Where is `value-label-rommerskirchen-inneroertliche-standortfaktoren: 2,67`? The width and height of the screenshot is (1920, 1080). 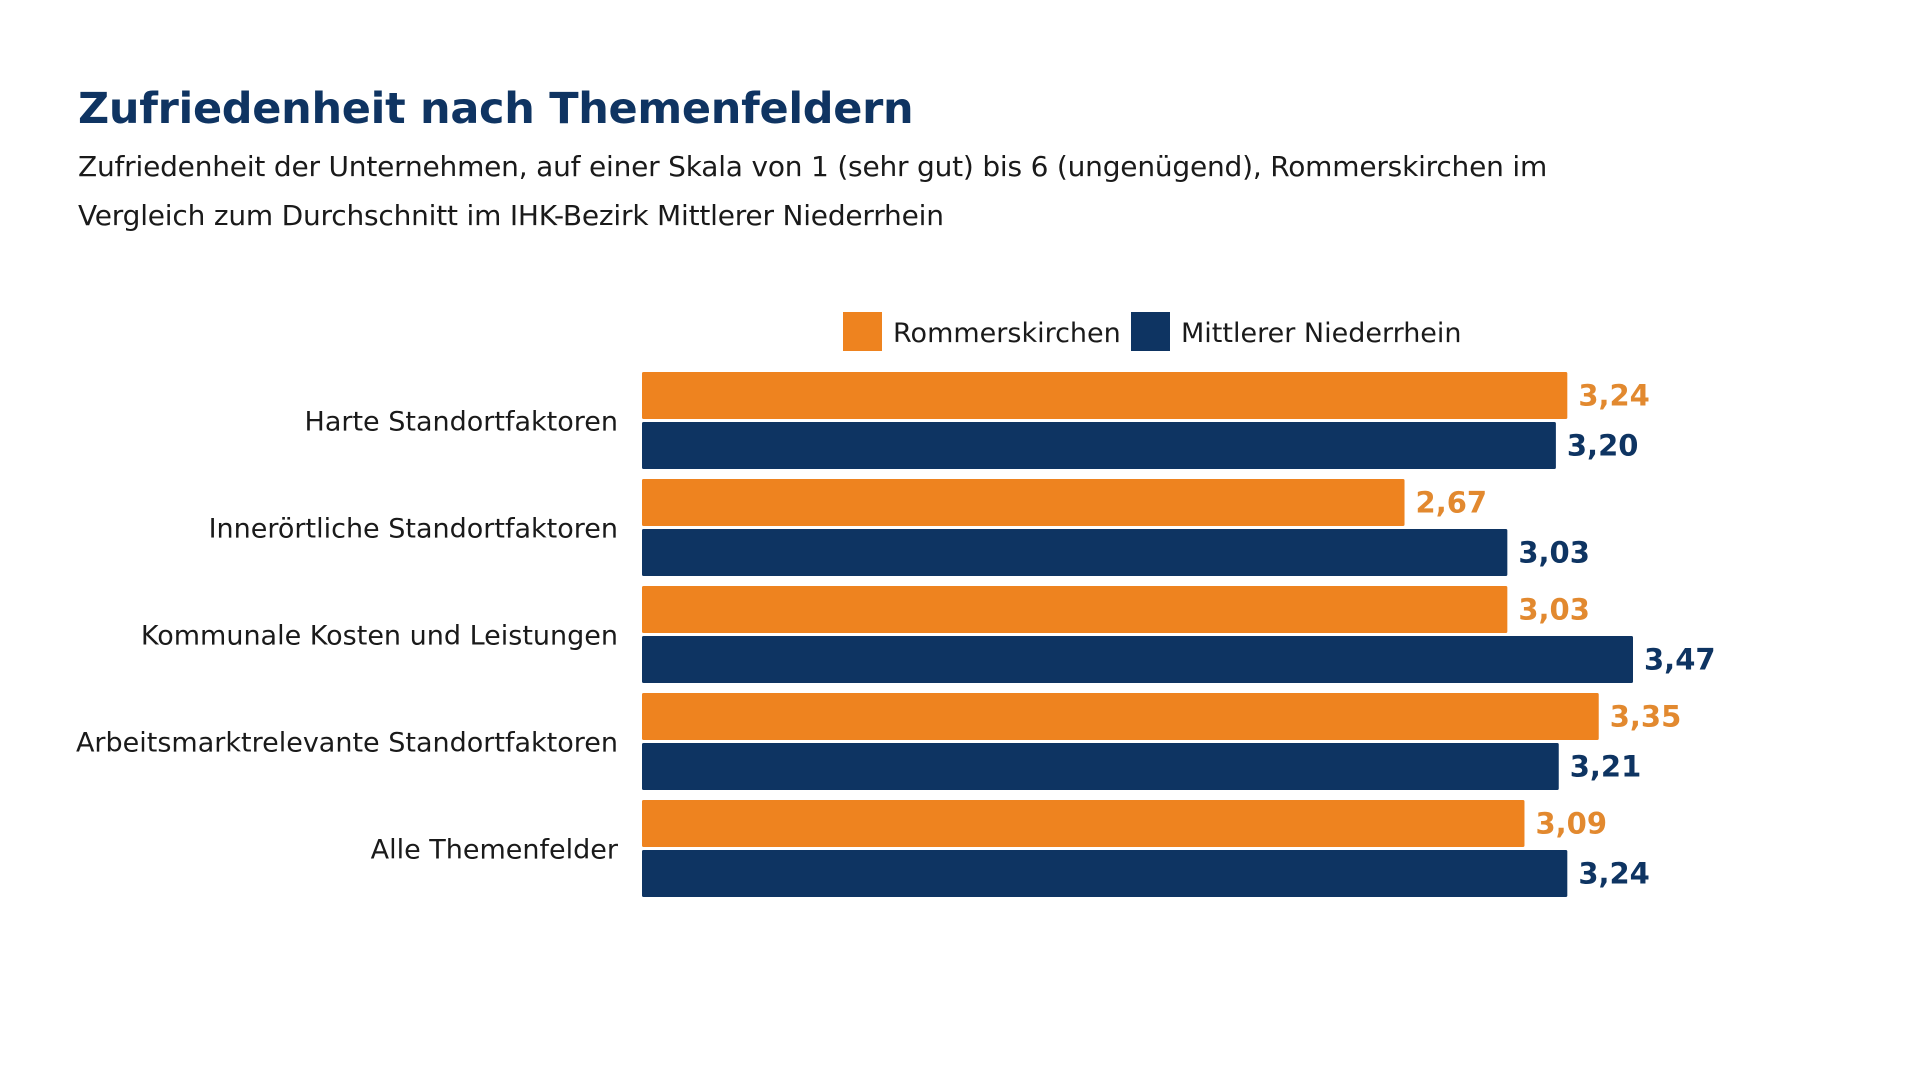
value-label-rommerskirchen-inneroertliche-standortfaktoren: 2,67 is located at coordinates (1452, 503).